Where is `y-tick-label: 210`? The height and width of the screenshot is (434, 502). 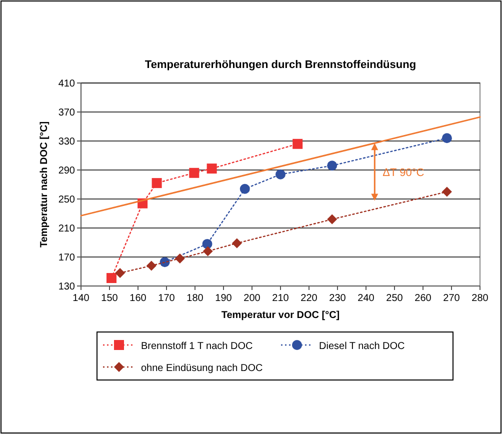 y-tick-label: 210 is located at coordinates (67, 229).